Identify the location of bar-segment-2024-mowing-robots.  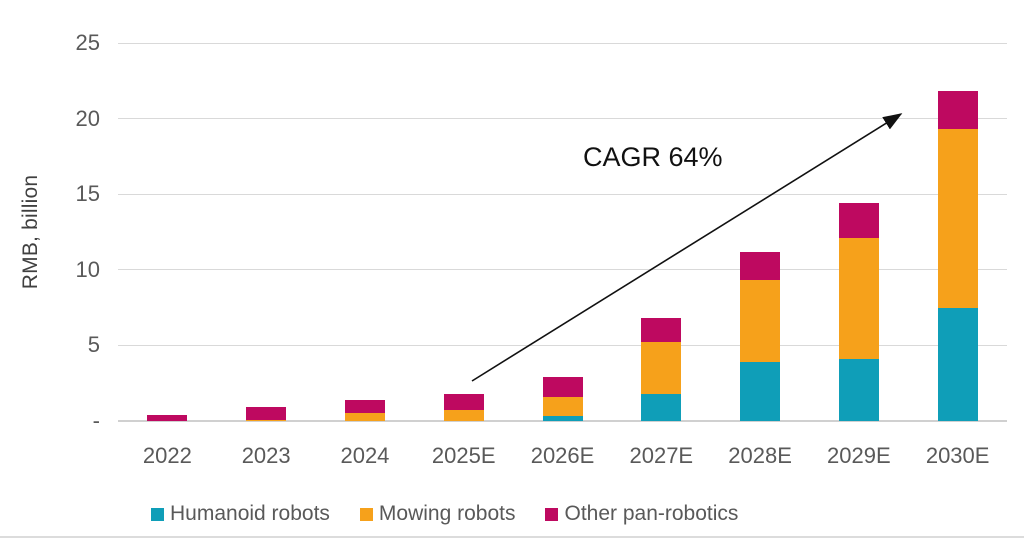
(364, 417).